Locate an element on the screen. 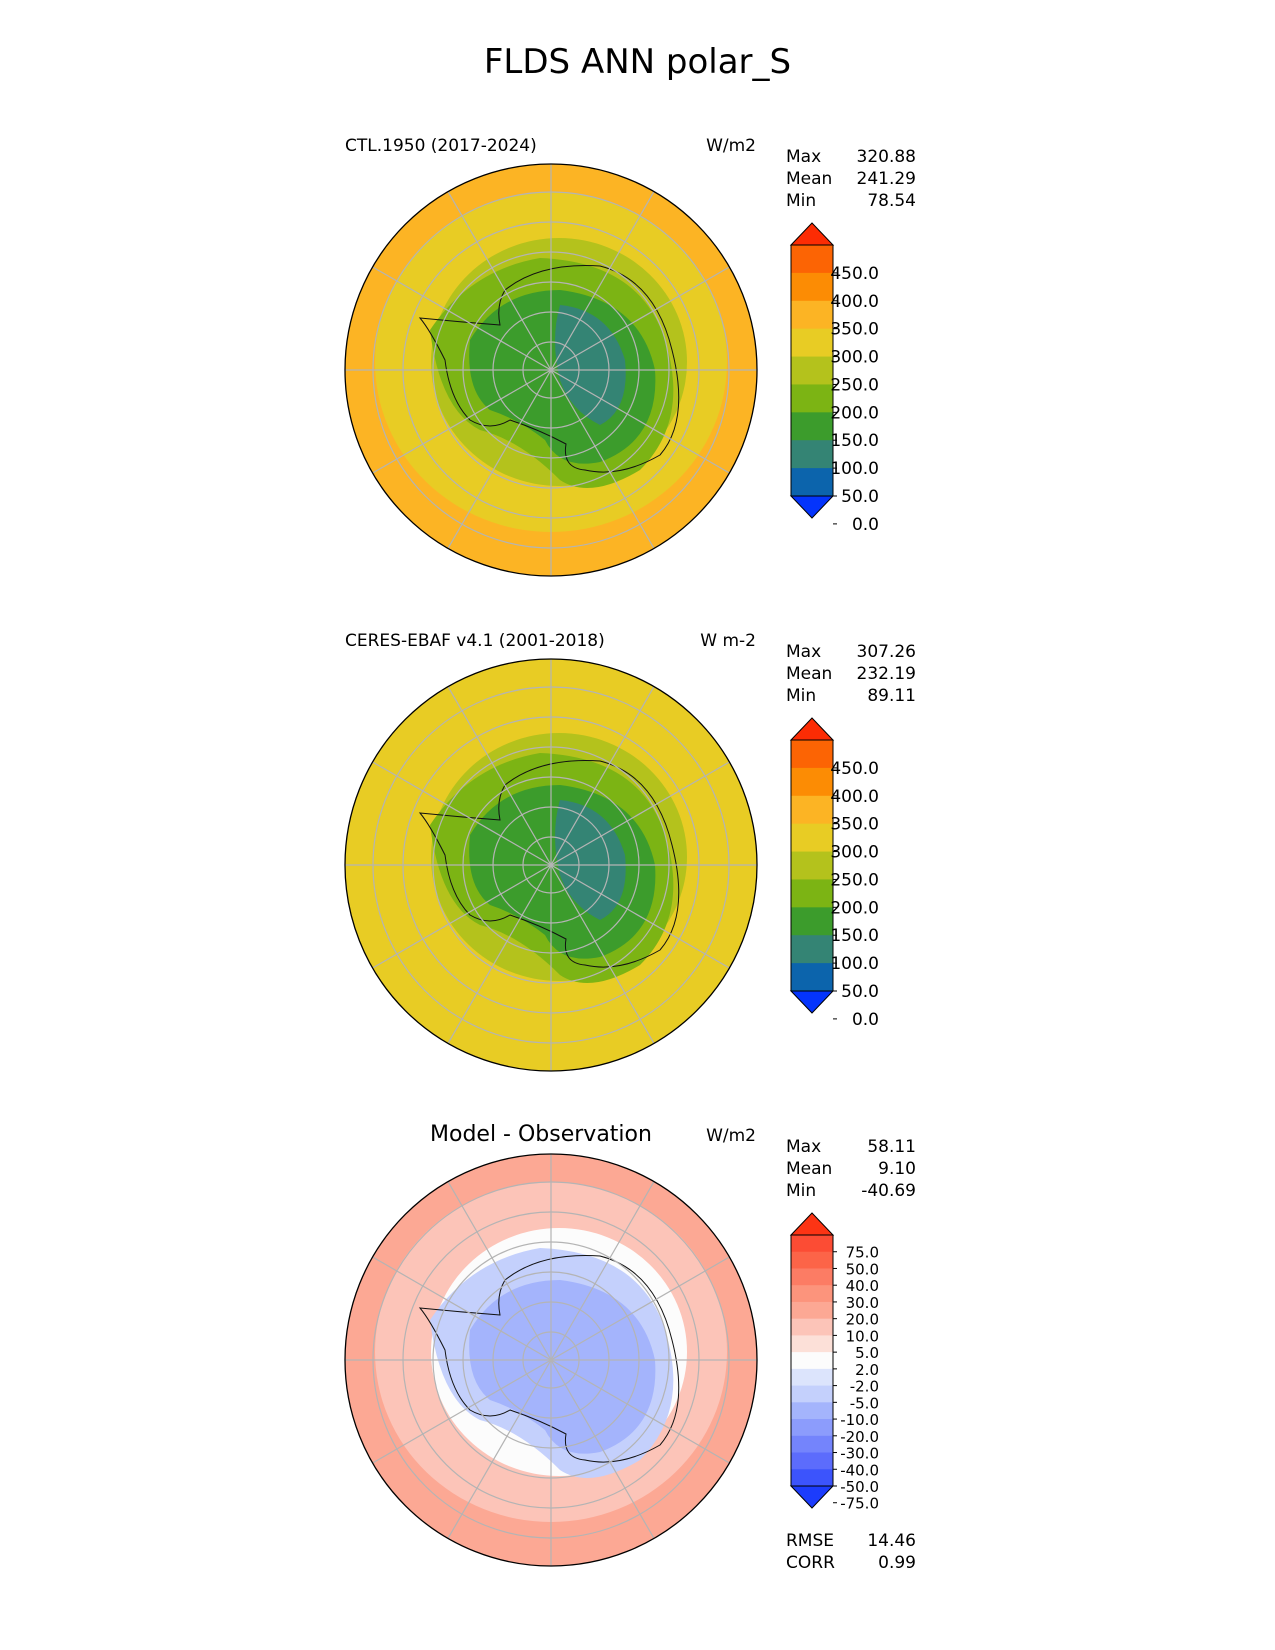 This screenshot has height=1650, width=1275. colorbar-tick-label: -5.0 is located at coordinates (864, 1403).